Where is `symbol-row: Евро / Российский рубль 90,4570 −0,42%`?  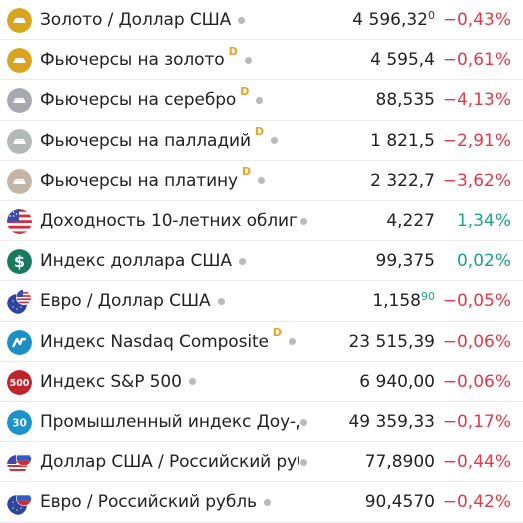 symbol-row: Евро / Российский рубль 90,4570 −0,42% is located at coordinates (261, 502).